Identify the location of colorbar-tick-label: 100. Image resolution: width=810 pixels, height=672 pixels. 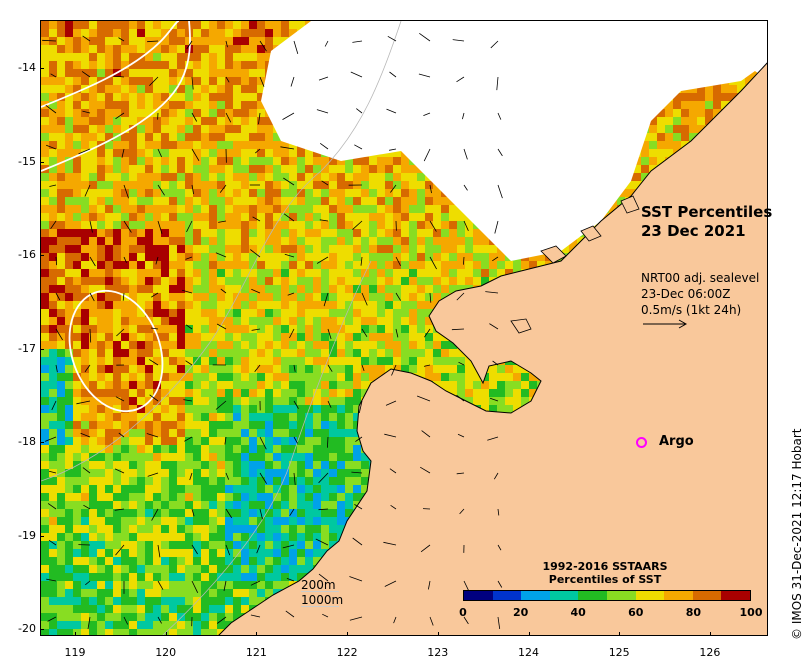
(751, 612).